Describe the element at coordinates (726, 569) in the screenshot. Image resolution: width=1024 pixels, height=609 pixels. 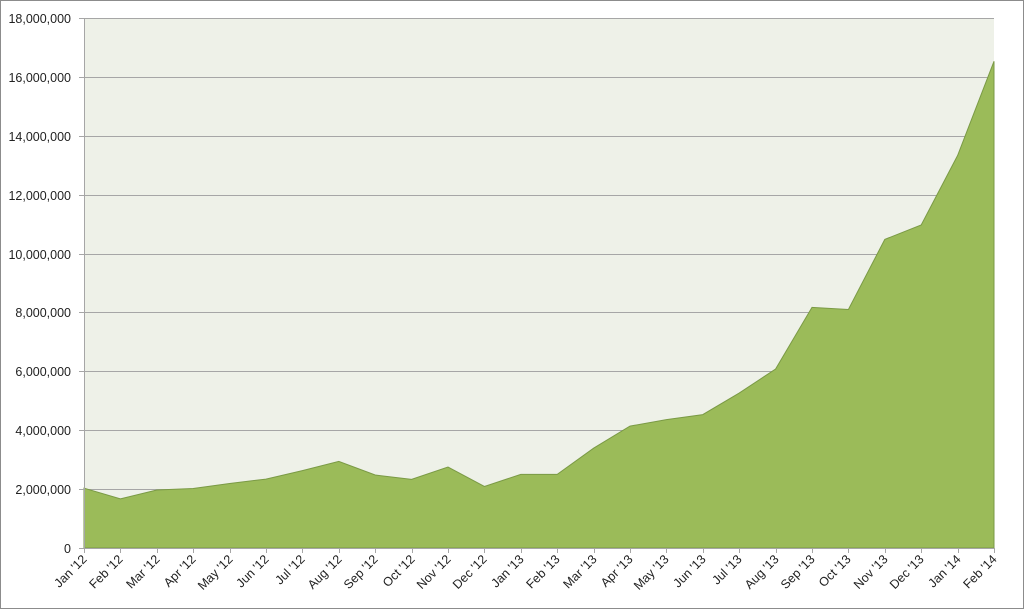
I see `x-tick-label: Jul '13` at that location.